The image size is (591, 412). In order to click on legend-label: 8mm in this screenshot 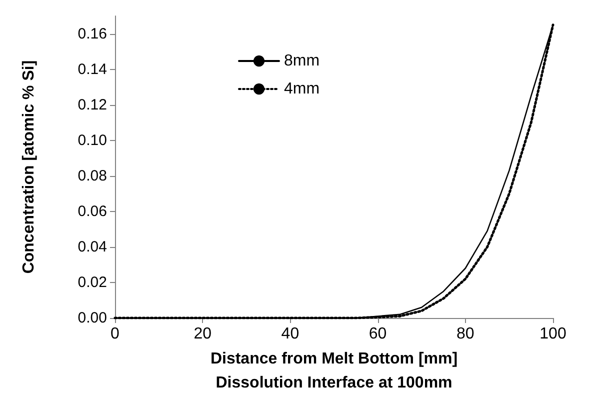, I will do `click(302, 61)`.